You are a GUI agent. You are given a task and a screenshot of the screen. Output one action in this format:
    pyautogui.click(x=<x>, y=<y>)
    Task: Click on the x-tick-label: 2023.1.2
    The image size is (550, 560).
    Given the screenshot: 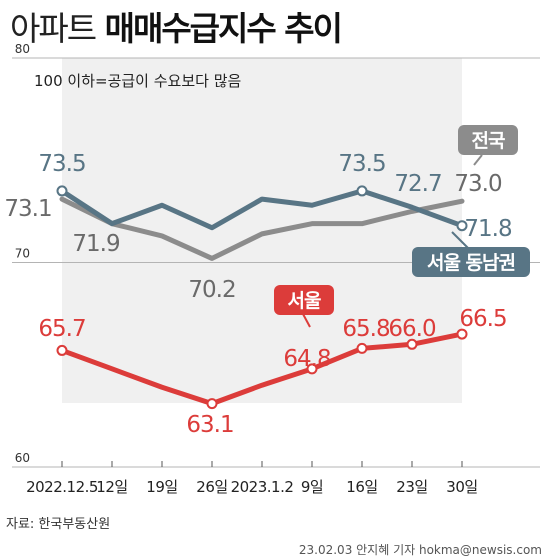 What is the action you would take?
    pyautogui.click(x=262, y=487)
    